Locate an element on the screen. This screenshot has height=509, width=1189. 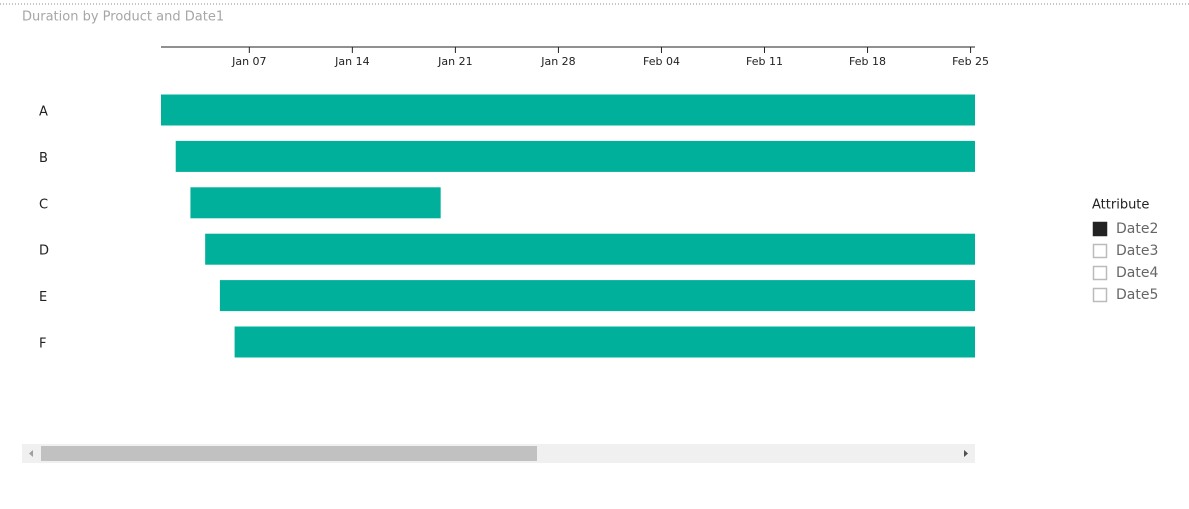
row-labels: A B C D E F is located at coordinates (44, 228).